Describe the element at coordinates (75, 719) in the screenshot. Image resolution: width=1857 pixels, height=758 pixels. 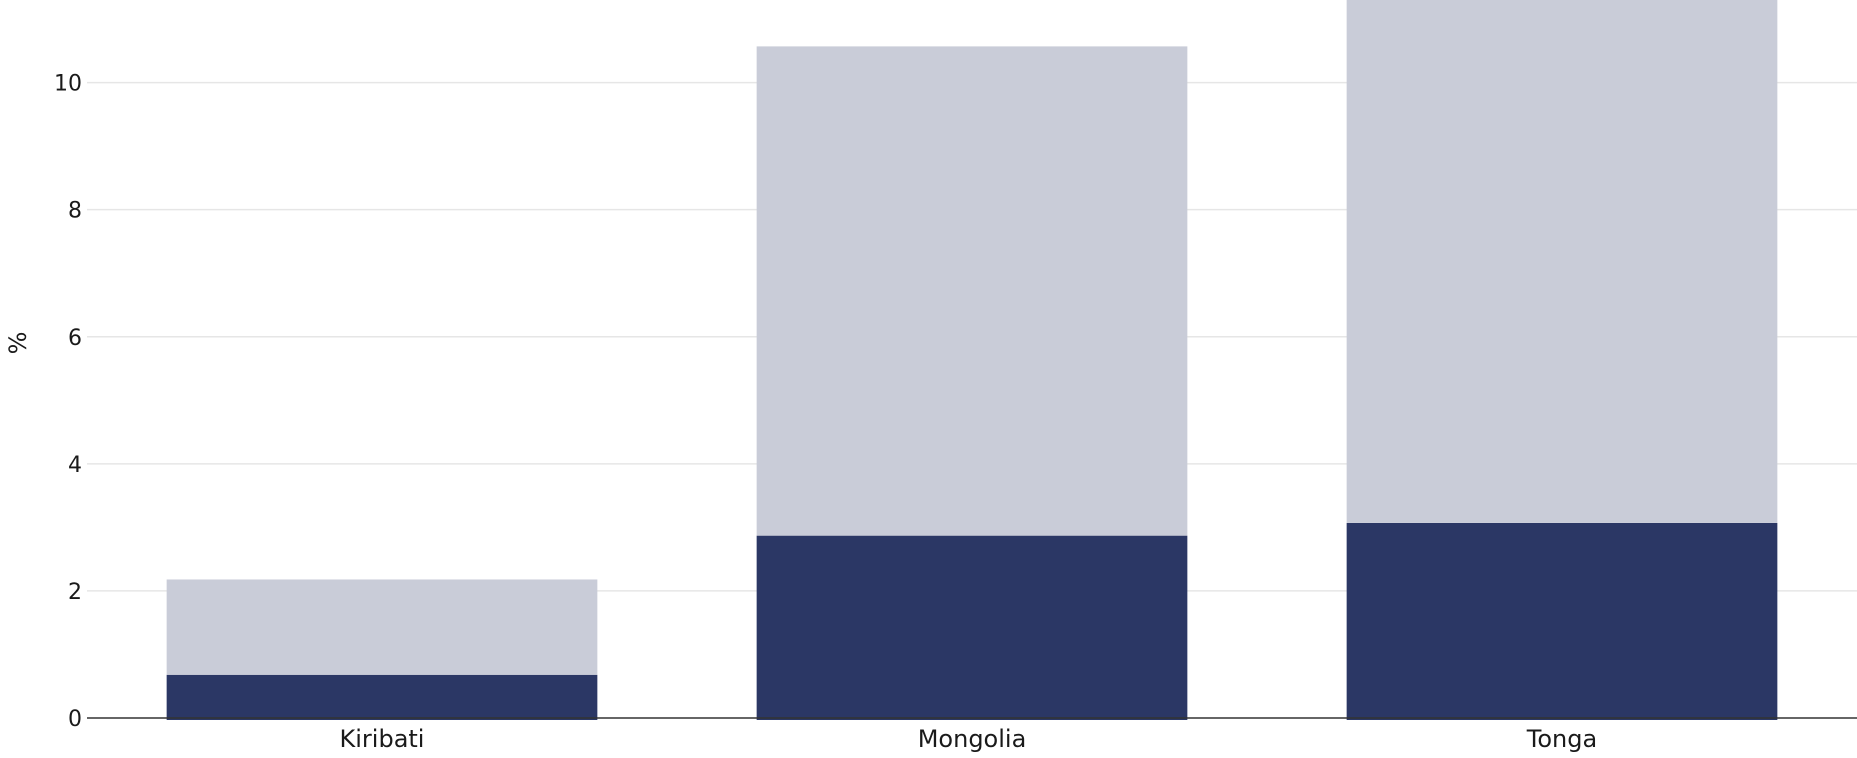
I see `y-tick-label: 0` at that location.